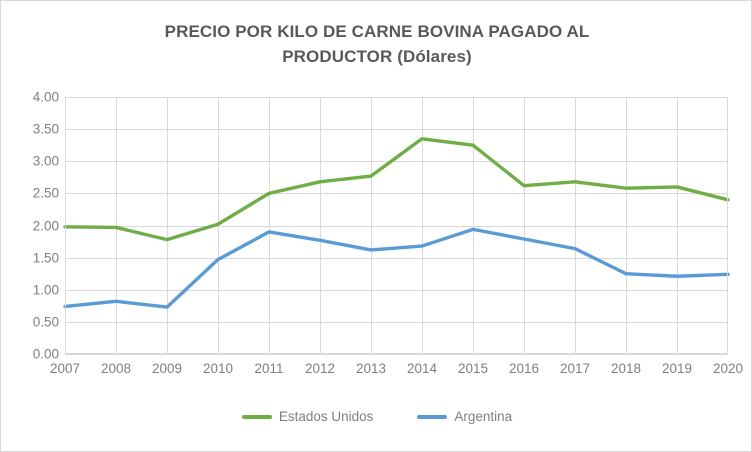 The image size is (752, 452). Describe the element at coordinates (377, 56) in the screenshot. I see `chart-title-line-2: PRODUCTOR (Dólares)` at that location.